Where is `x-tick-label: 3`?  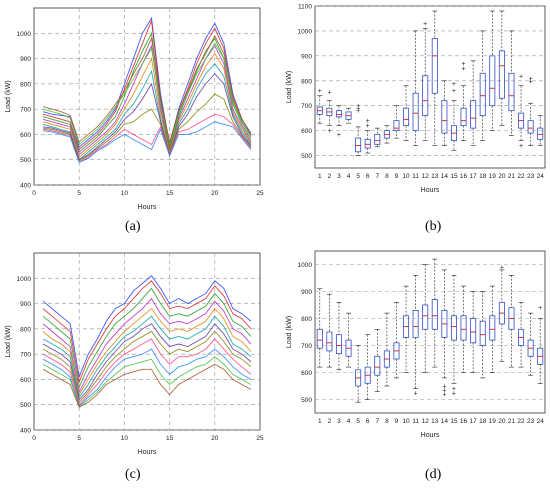
x-tick-label: 3 is located at coordinates (339, 421).